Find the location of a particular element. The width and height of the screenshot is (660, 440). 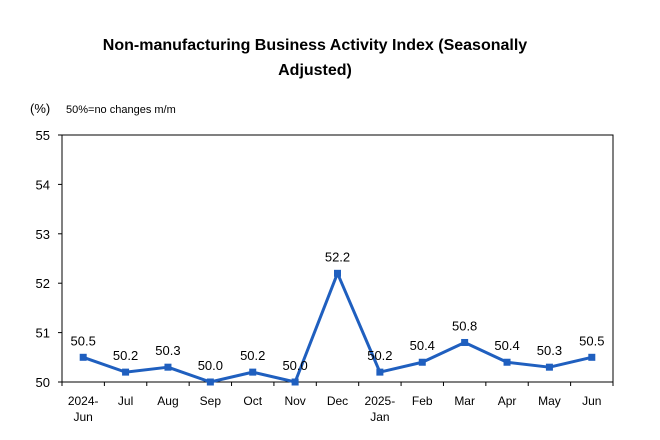

y-tick-label: 52 is located at coordinates (43, 283).